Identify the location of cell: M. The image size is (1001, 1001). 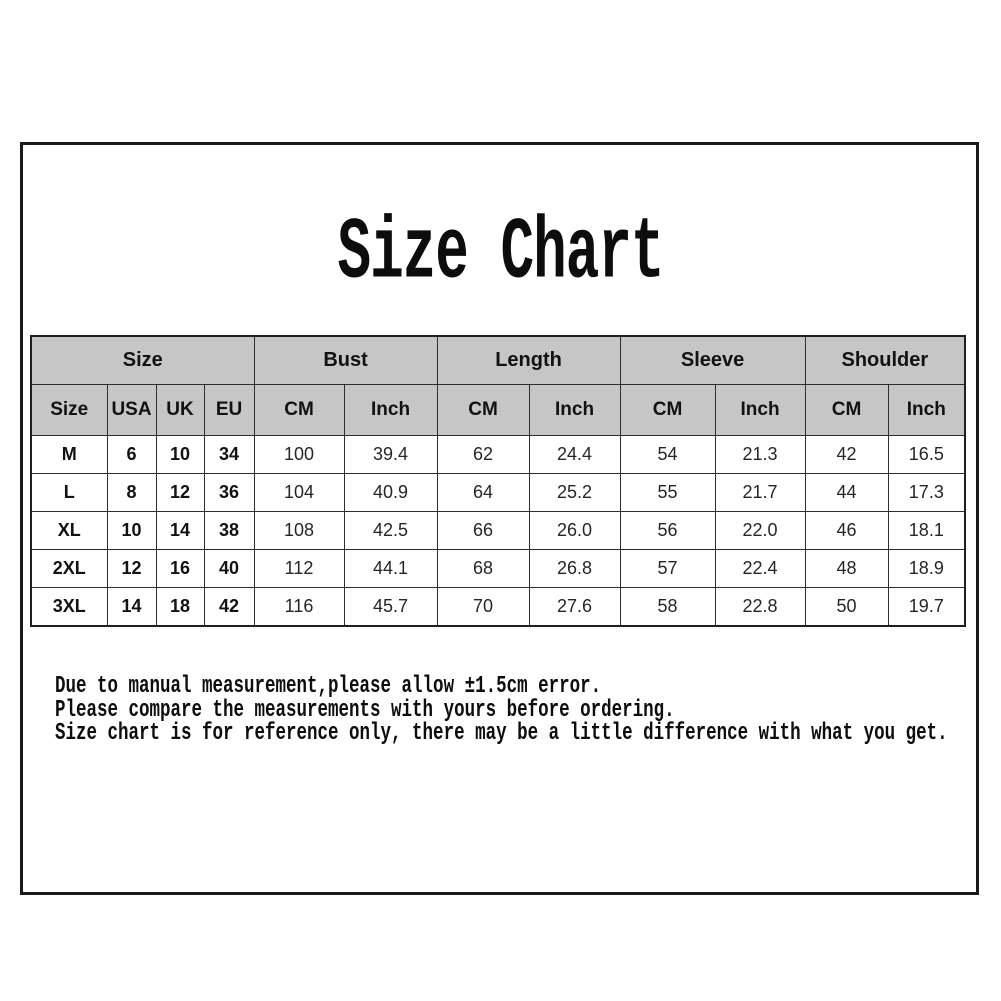
(69, 454).